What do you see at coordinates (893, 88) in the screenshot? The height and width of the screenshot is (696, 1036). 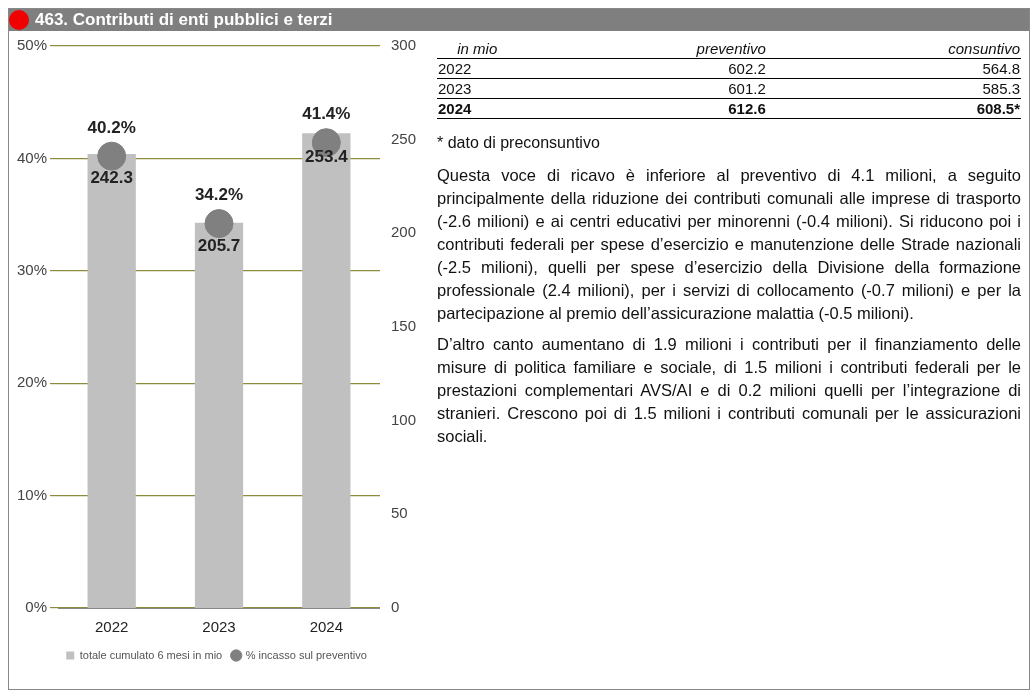 I see `data-label: 585.3` at bounding box center [893, 88].